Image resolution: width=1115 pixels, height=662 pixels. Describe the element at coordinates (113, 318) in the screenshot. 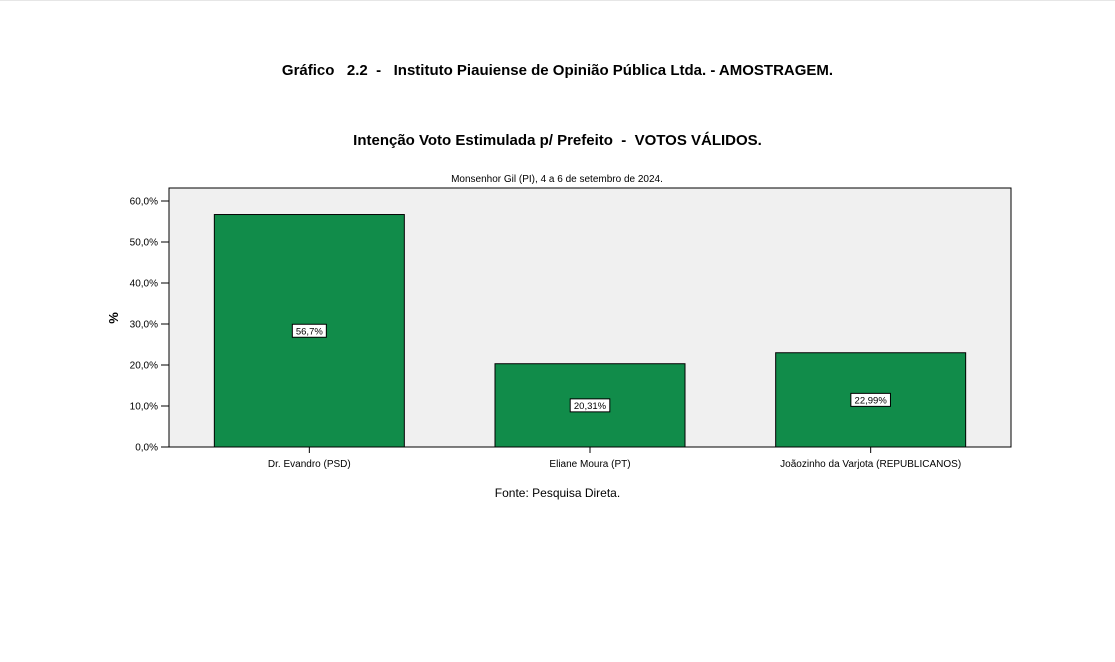

I see `y-axis-label: %` at that location.